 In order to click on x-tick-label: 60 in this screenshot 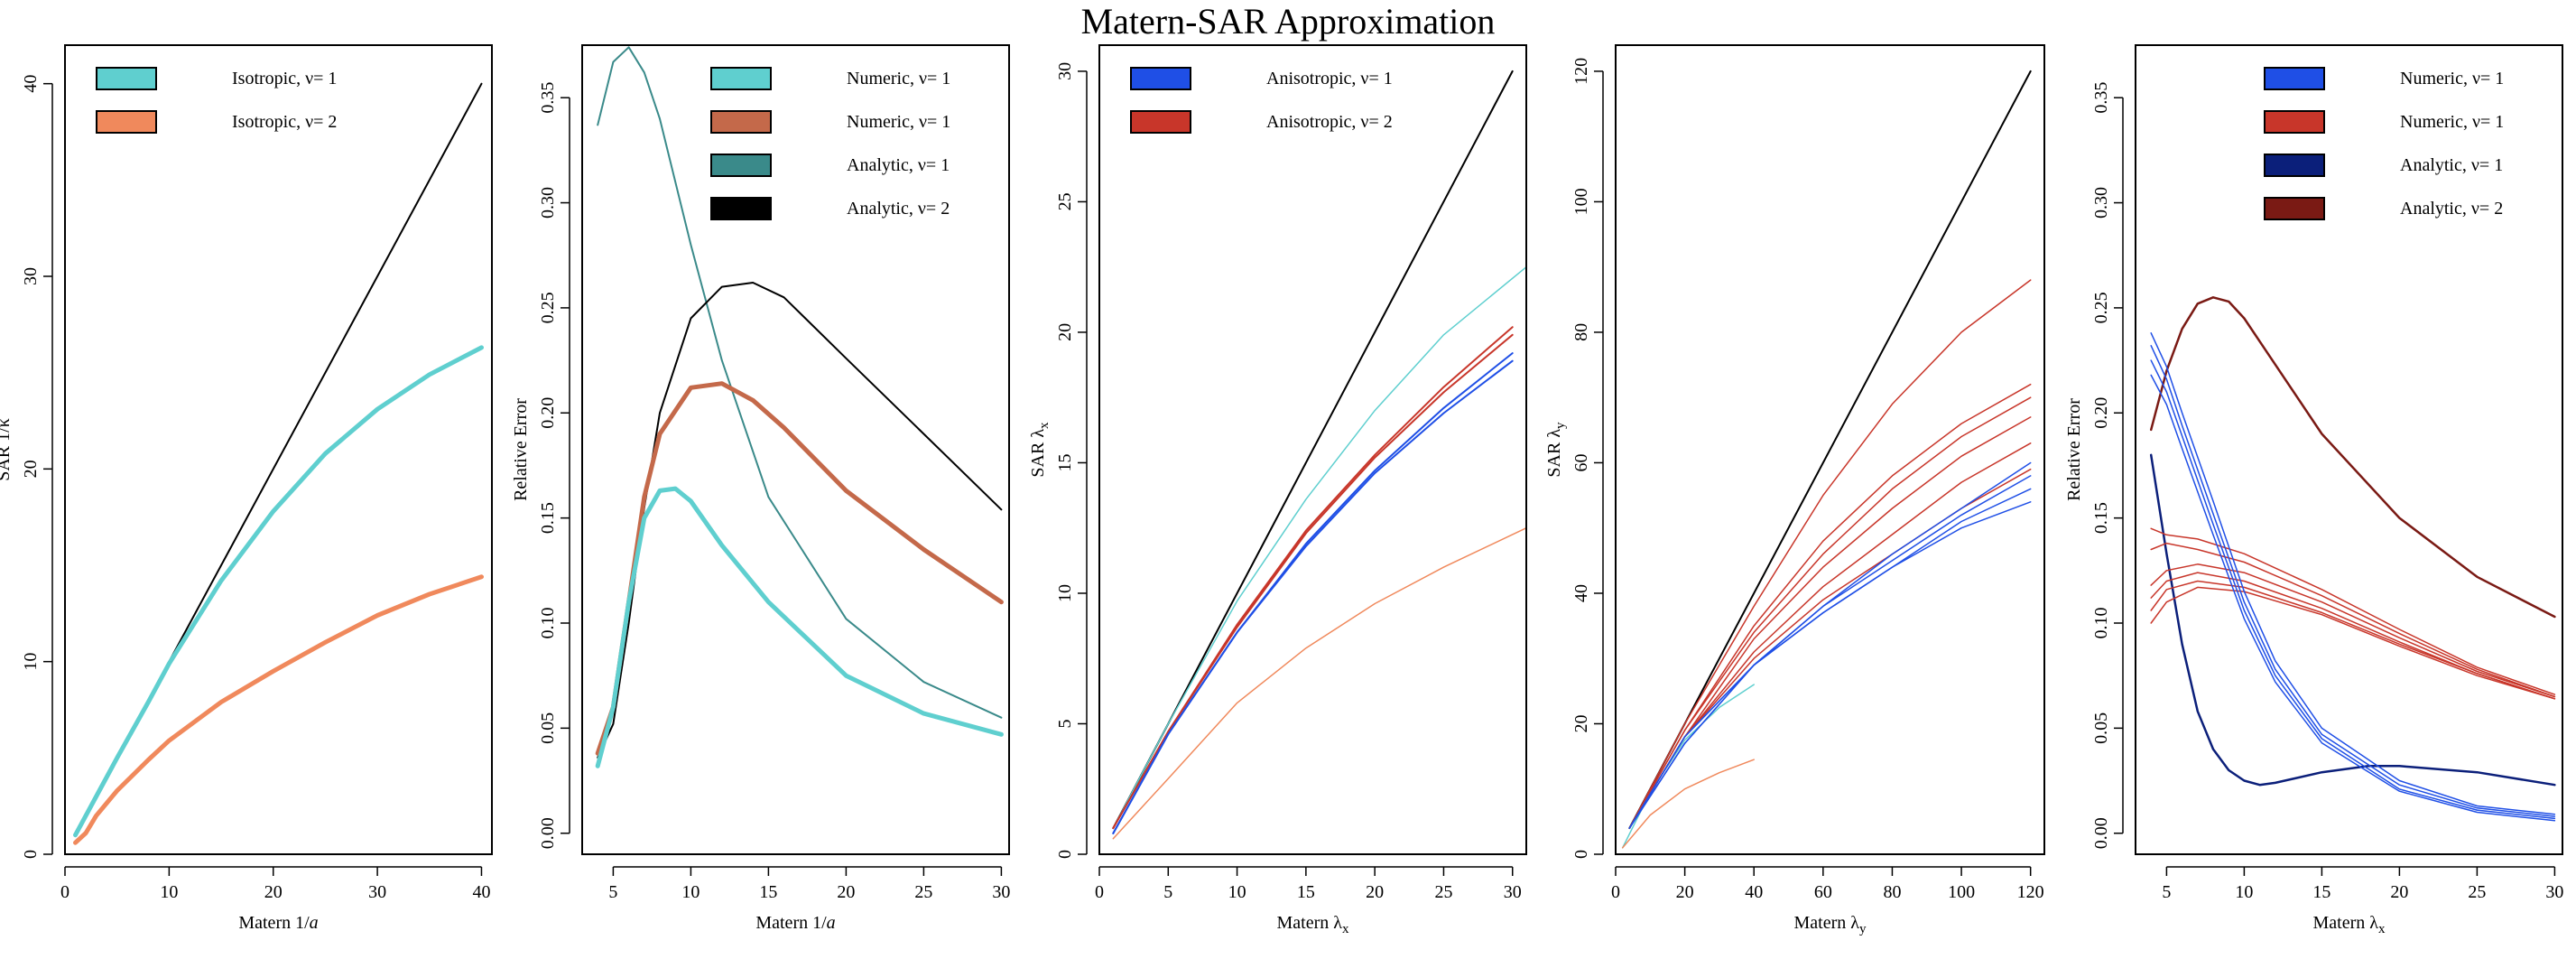, I will do `click(1823, 892)`.